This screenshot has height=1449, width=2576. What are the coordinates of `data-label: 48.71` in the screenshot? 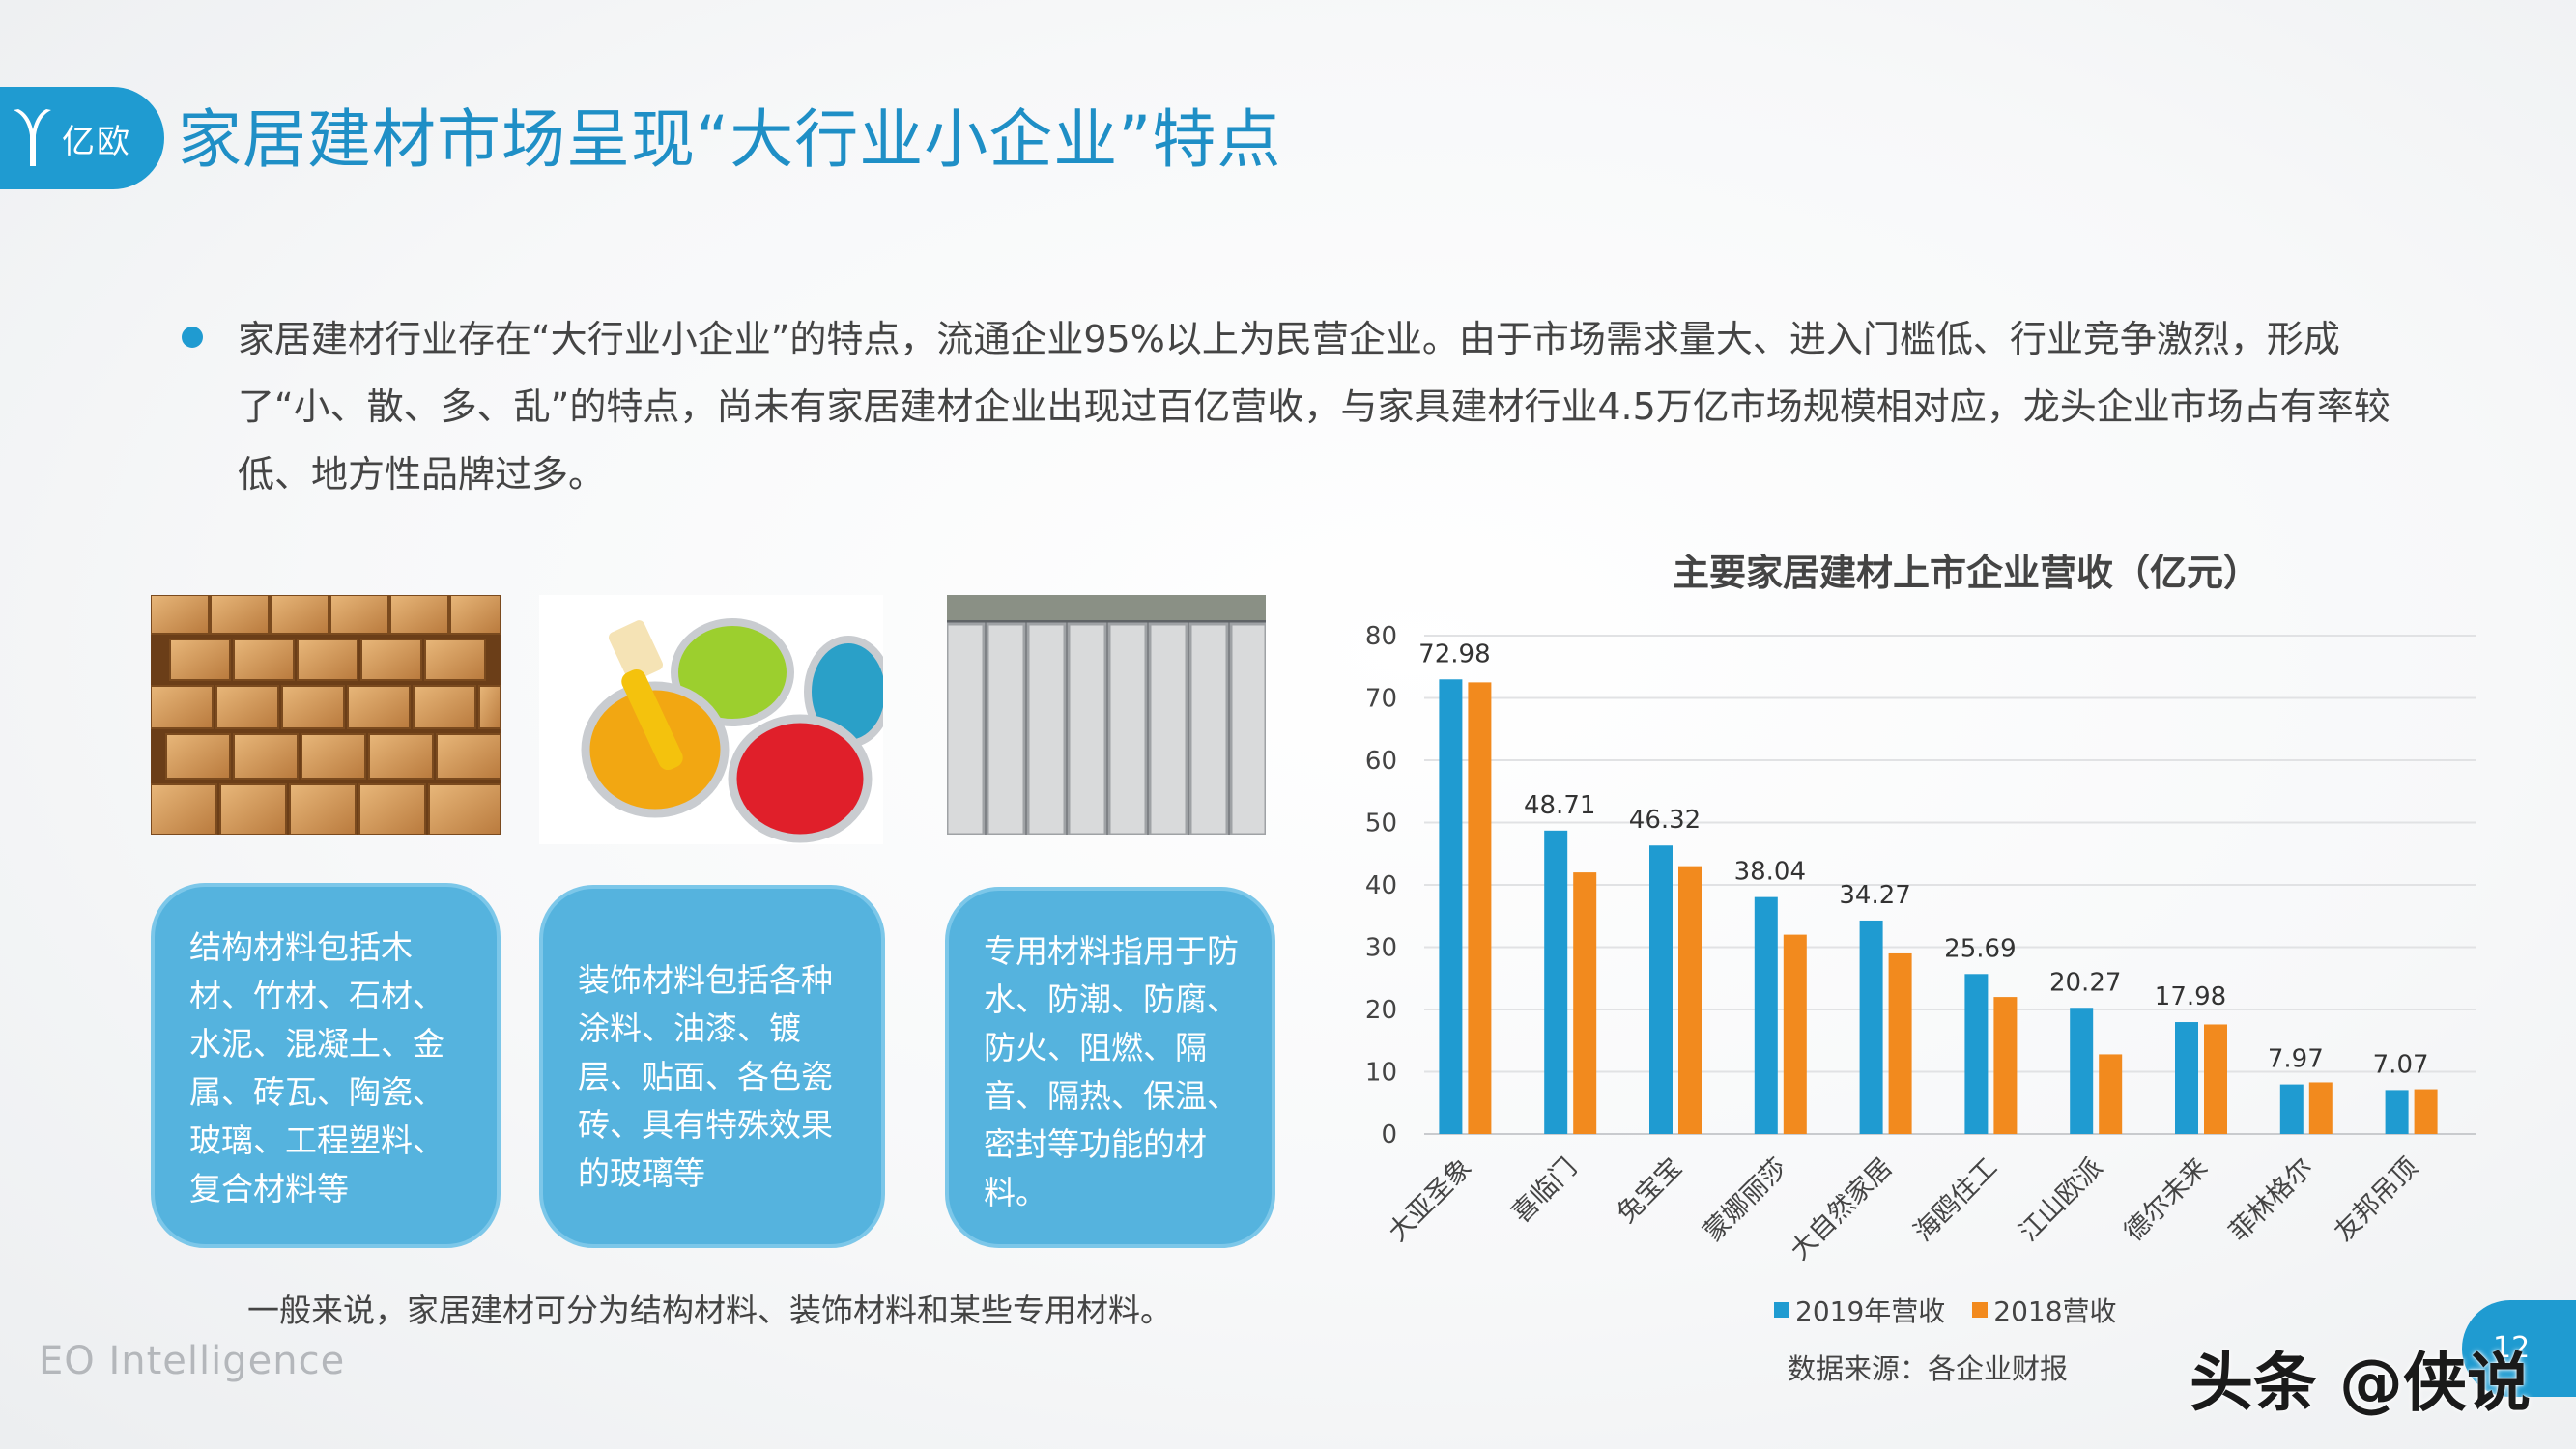 It's located at (1560, 805).